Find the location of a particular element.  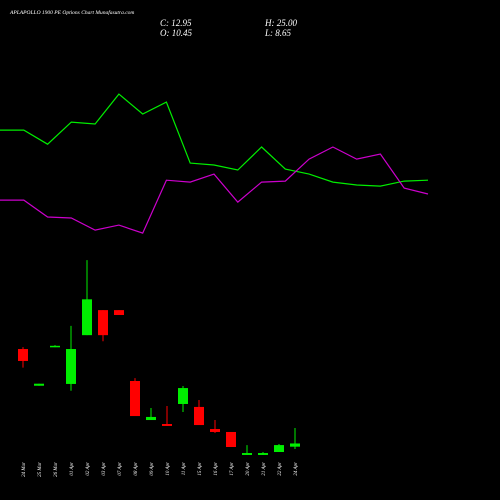

x-tick-label: 16 Apr is located at coordinates (216, 469).